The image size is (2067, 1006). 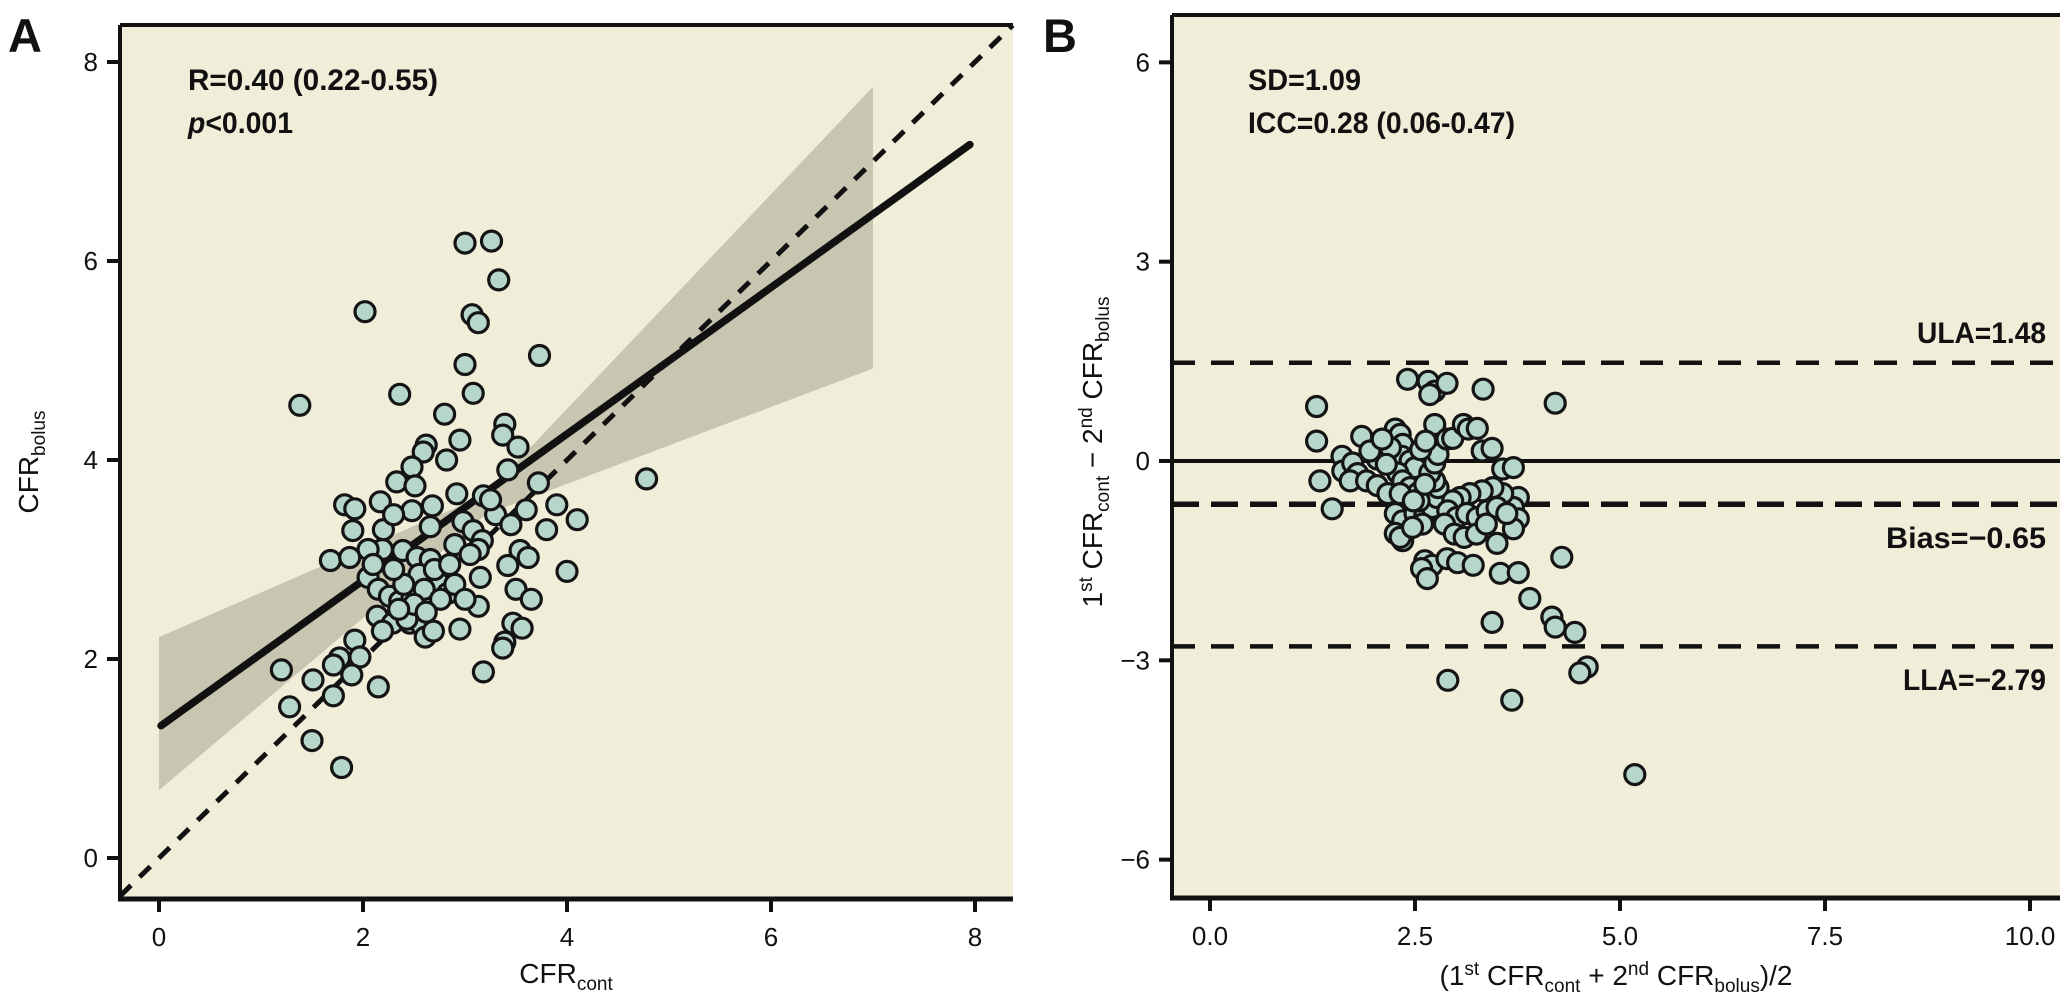 What do you see at coordinates (363, 937) in the screenshot?
I see `x-tick-label: 2` at bounding box center [363, 937].